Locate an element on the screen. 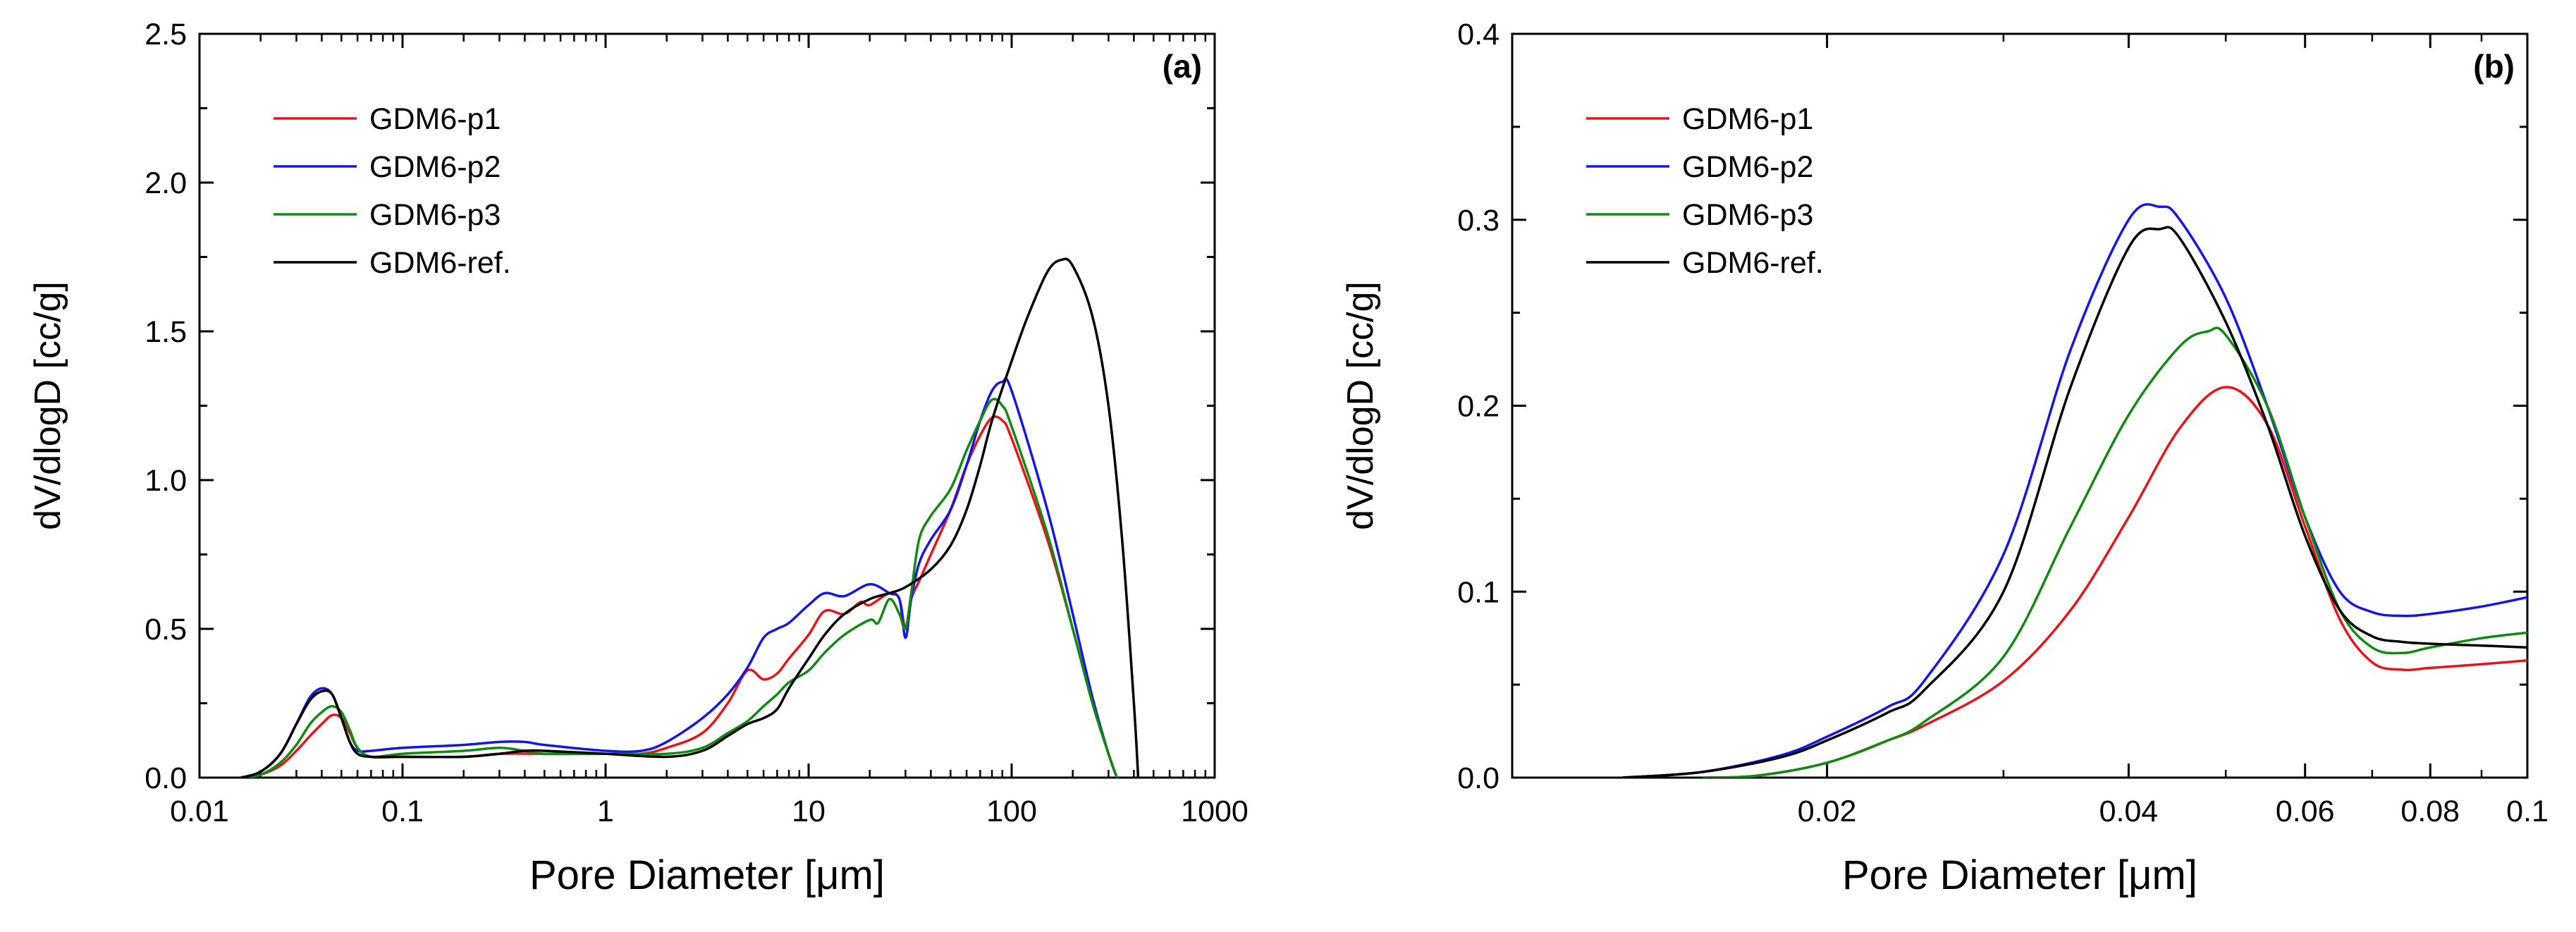 This screenshot has height=932, width=2576. x-tick-label: 100 is located at coordinates (1011, 811).